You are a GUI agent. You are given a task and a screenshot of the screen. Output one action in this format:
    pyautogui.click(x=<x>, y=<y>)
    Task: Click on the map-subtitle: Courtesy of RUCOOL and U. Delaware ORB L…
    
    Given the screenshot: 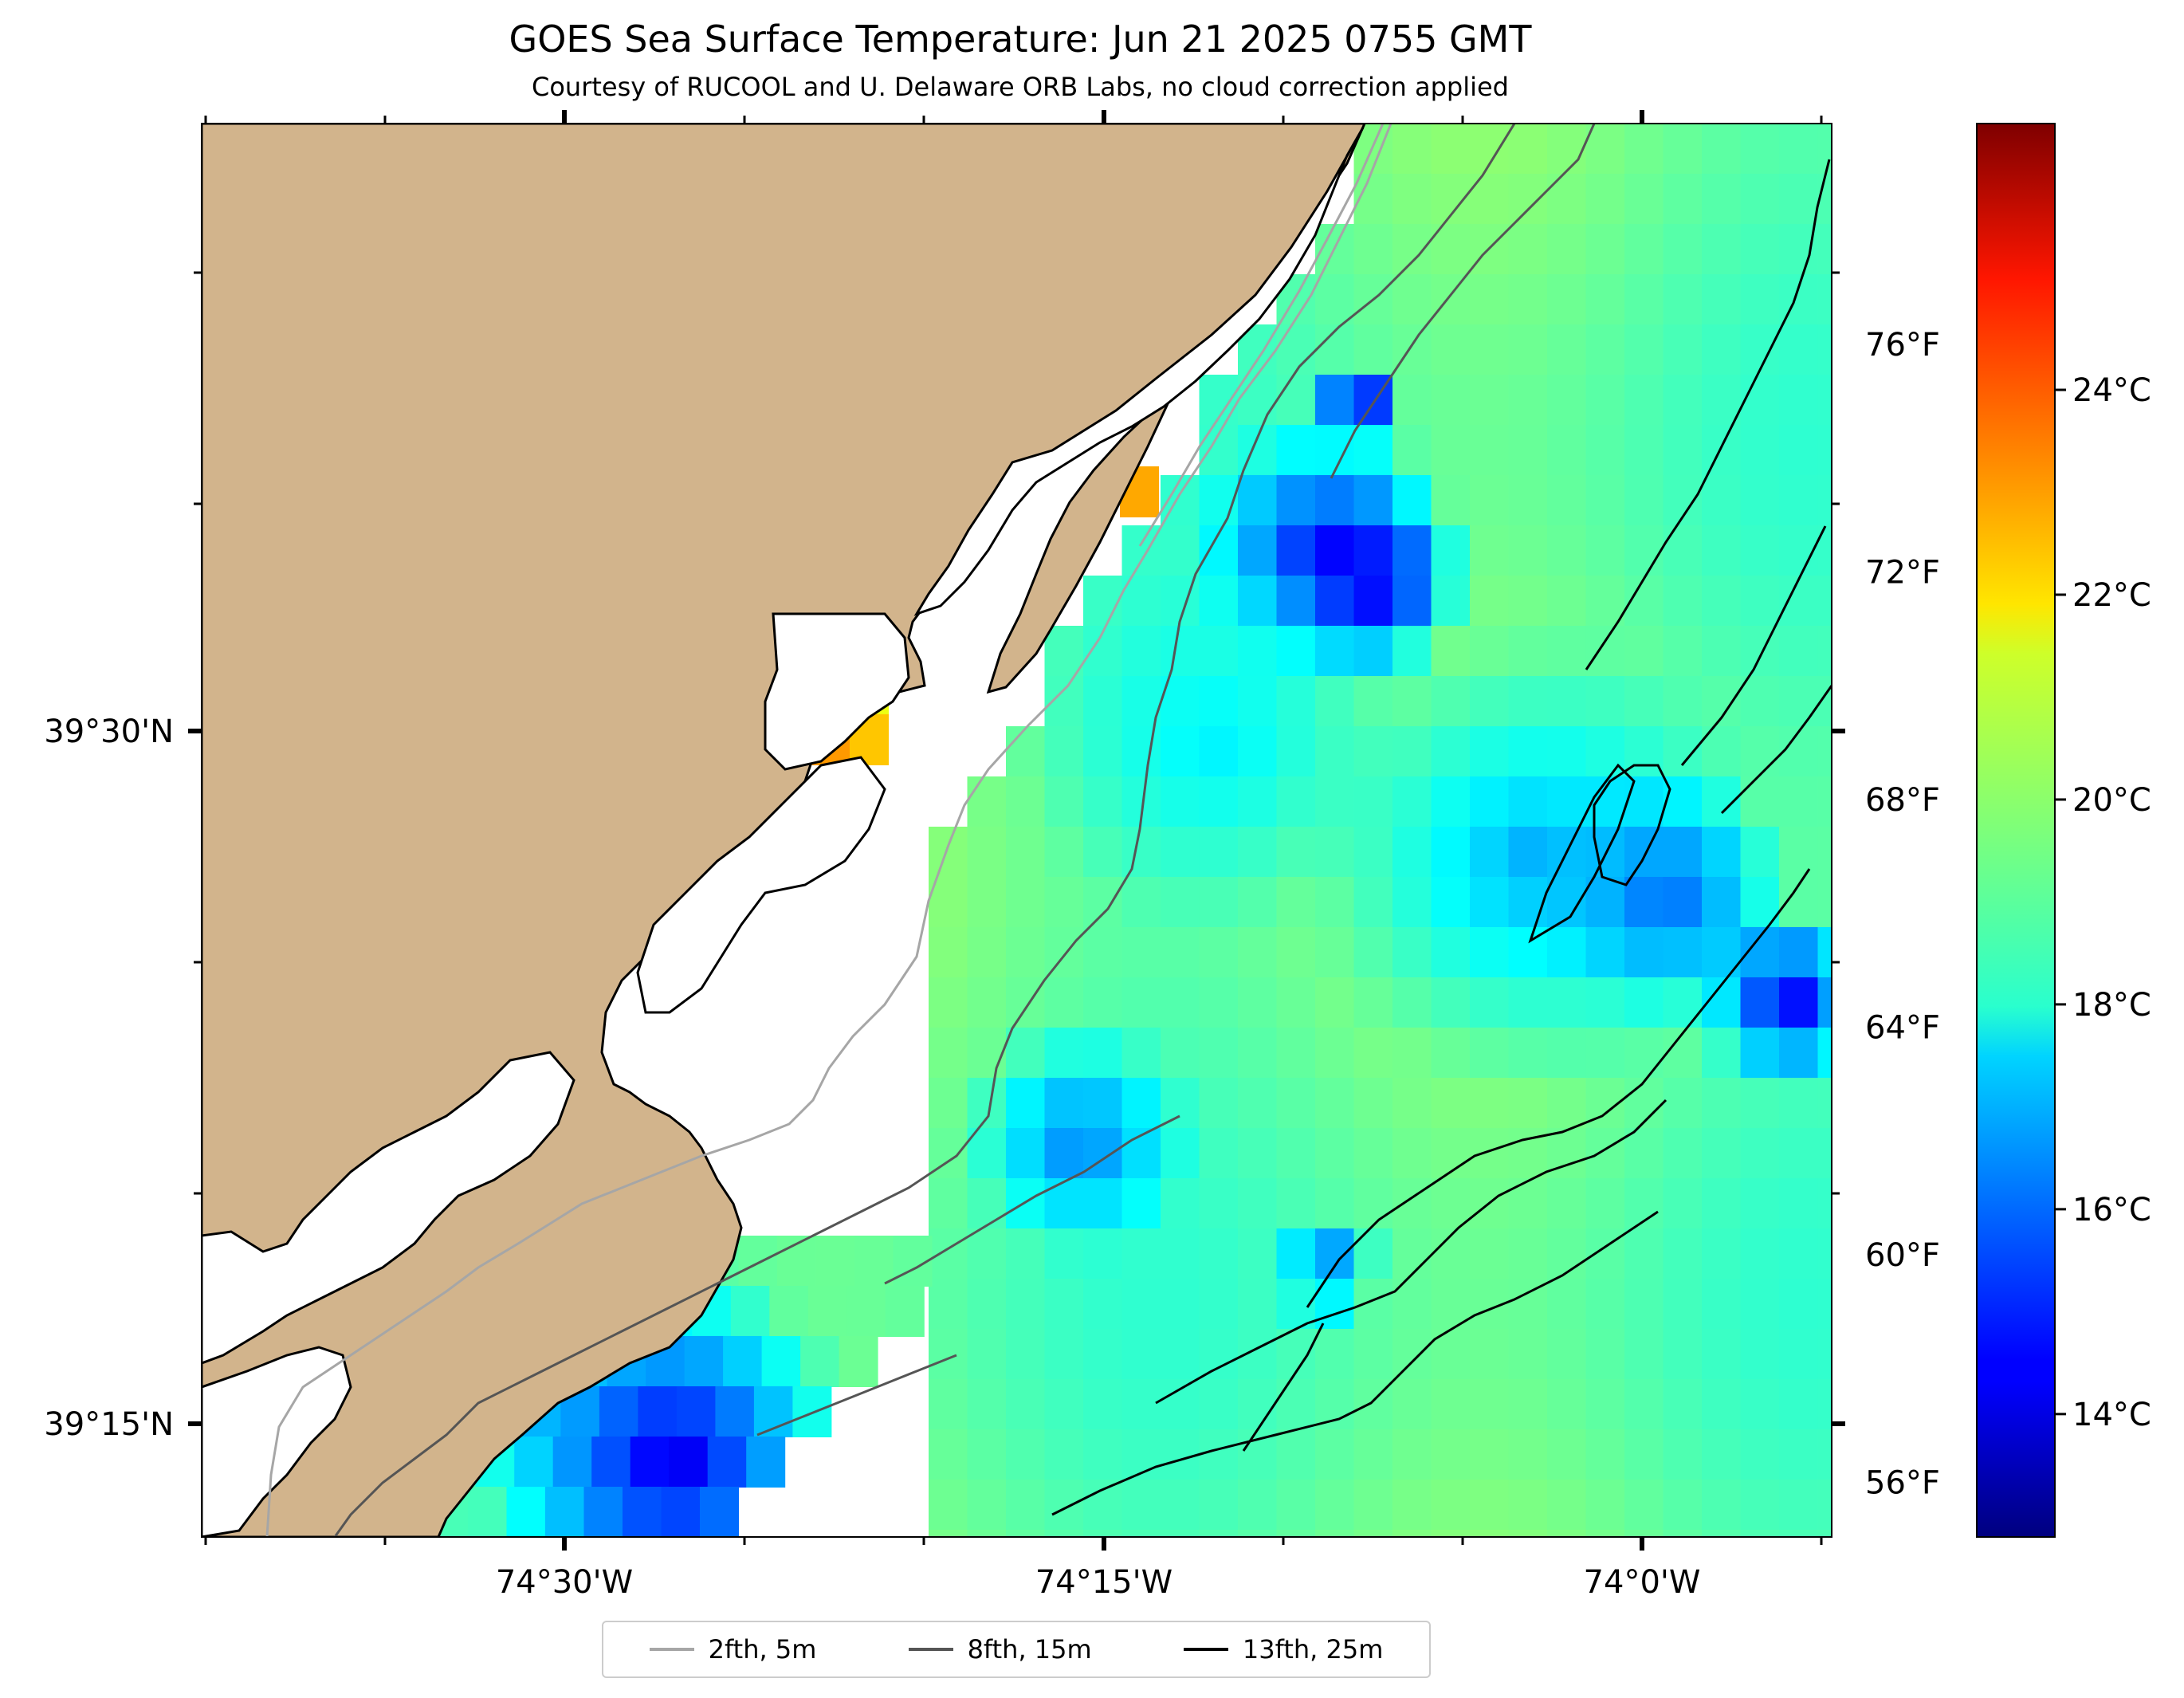 What is the action you would take?
    pyautogui.click(x=1020, y=87)
    